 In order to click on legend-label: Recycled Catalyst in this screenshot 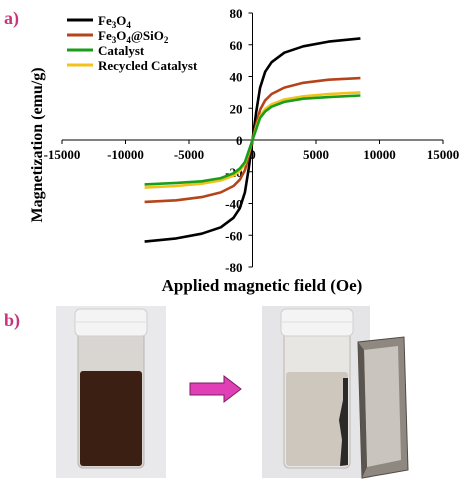, I will do `click(148, 65)`.